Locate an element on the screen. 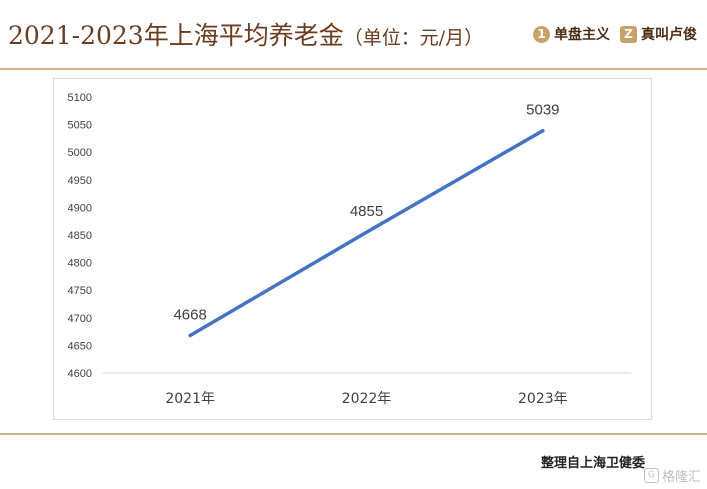 The height and width of the screenshot is (489, 707). x-tick-label: 2021年 is located at coordinates (190, 399).